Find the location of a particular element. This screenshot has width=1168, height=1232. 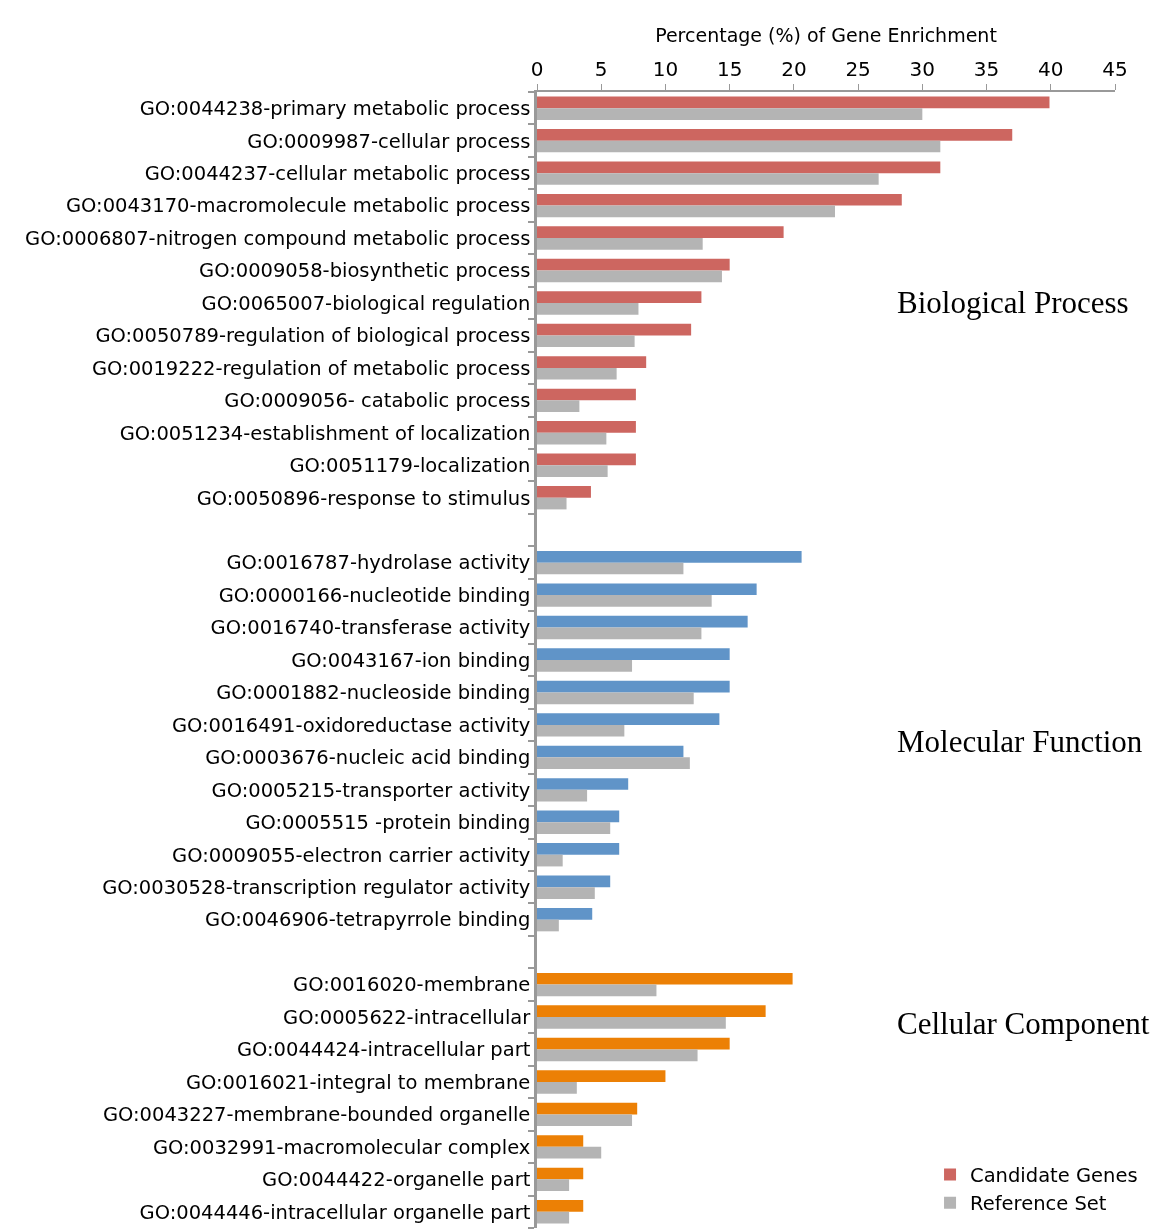

x-tick-label: 40 is located at coordinates (1051, 69).